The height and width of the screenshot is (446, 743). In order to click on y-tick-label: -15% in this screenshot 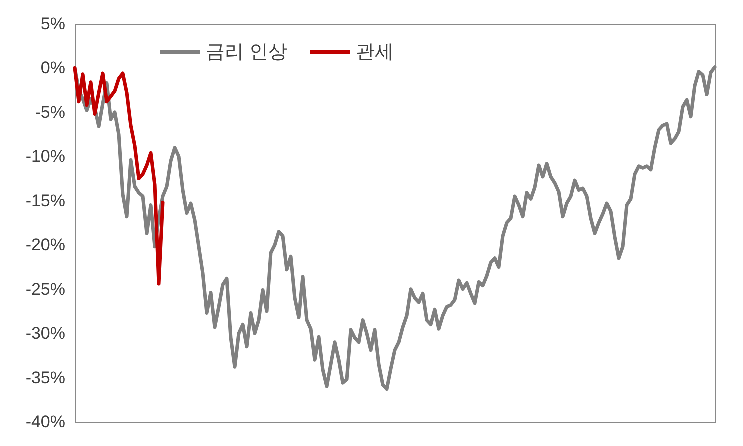, I will do `click(46, 200)`.